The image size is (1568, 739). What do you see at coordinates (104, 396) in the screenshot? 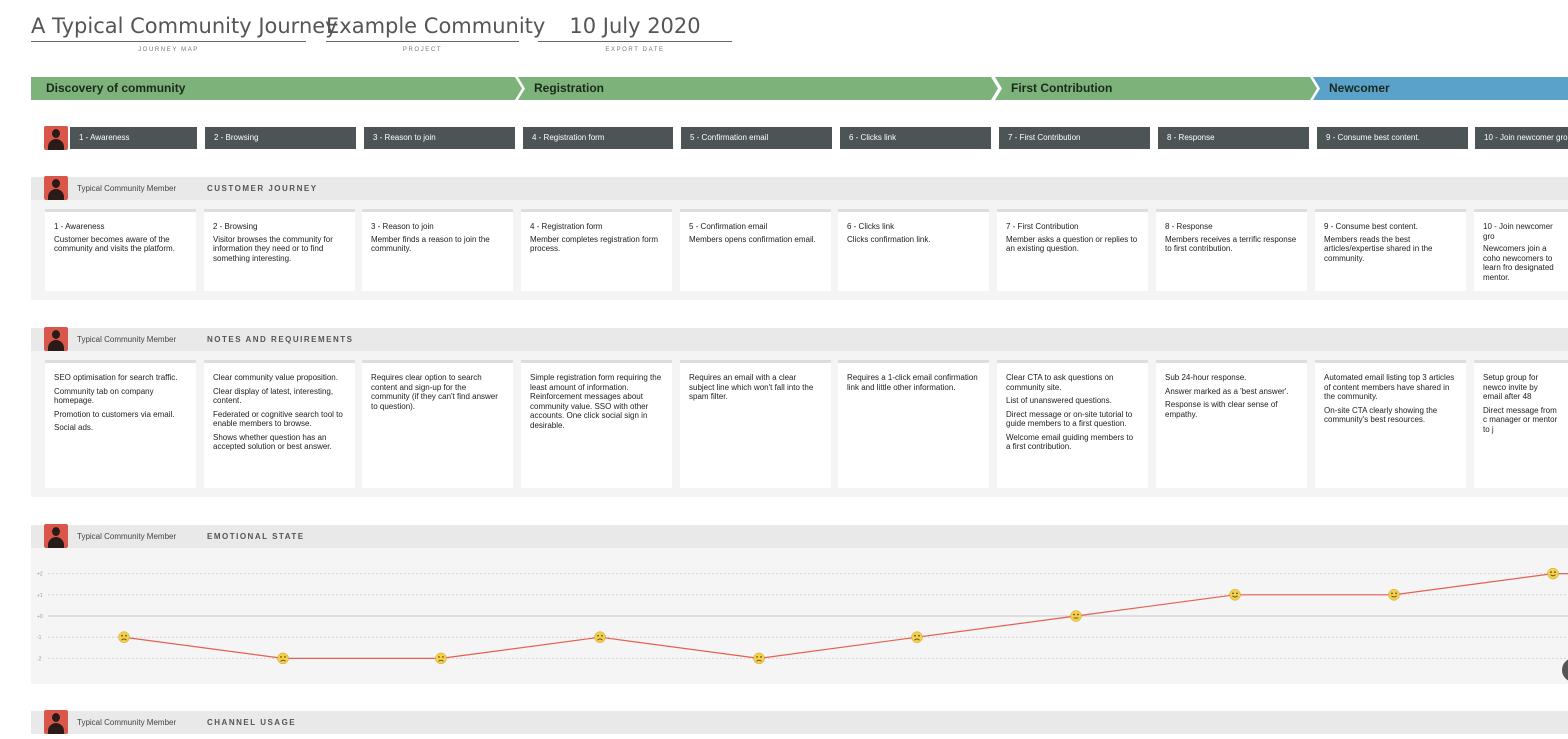
I see `note-item: Community tab on company homepage.` at bounding box center [104, 396].